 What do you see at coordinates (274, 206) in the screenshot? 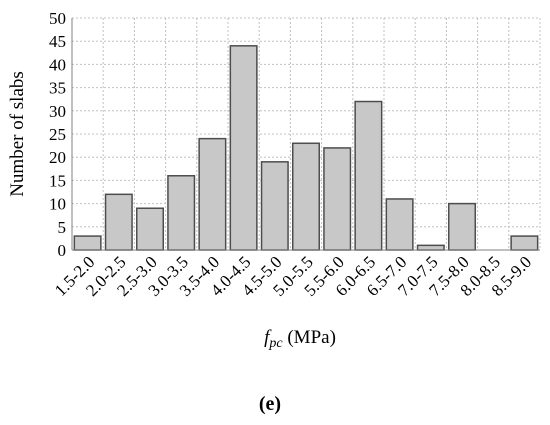
I see `bar-4.5-5.0` at bounding box center [274, 206].